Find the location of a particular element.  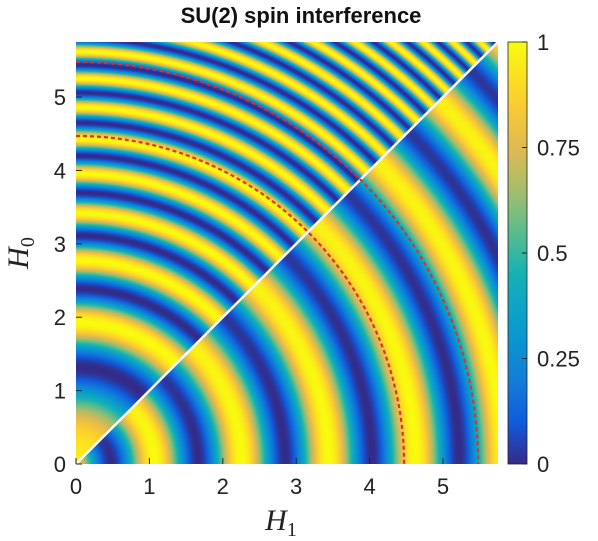

colorbar-tick-label: 0.25 is located at coordinates (558, 359).